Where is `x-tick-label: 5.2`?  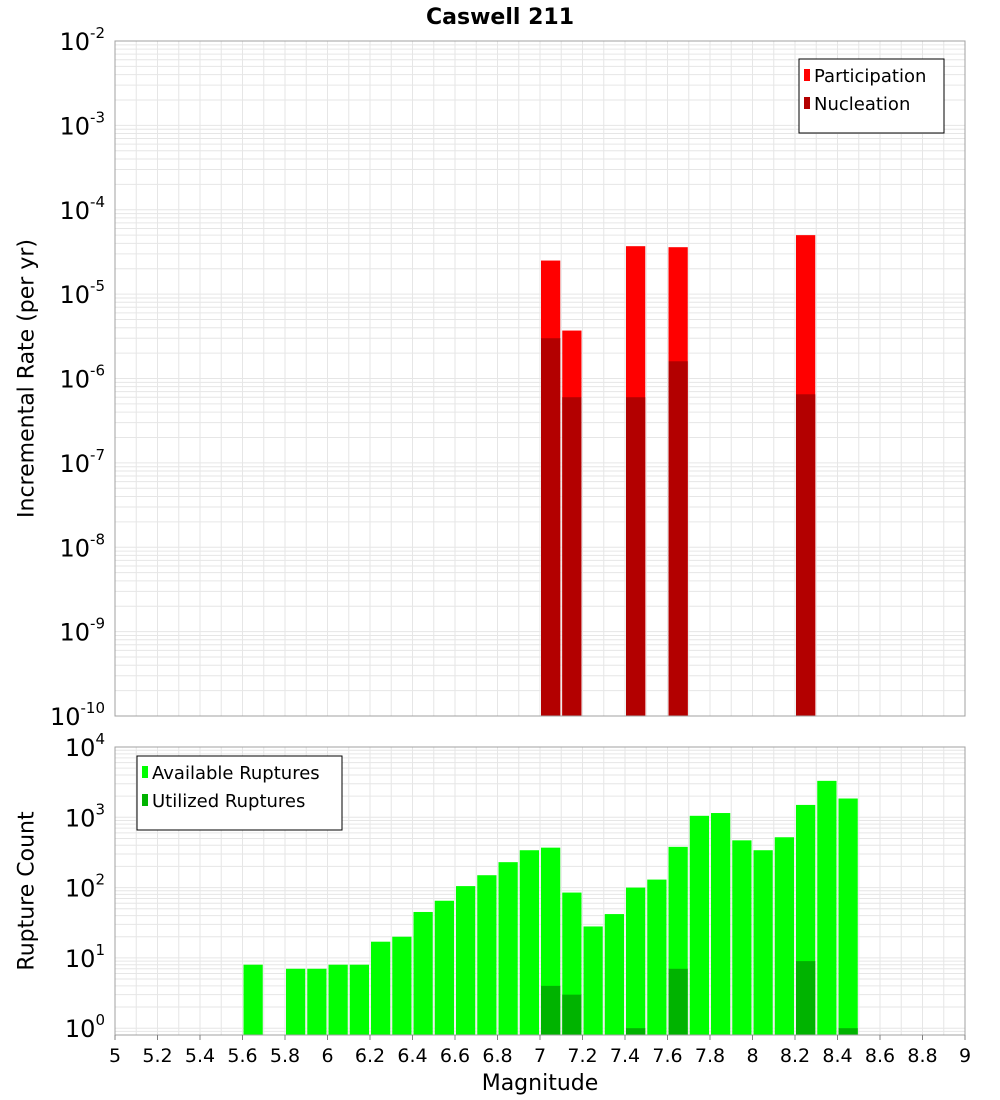 x-tick-label: 5.2 is located at coordinates (157, 1056).